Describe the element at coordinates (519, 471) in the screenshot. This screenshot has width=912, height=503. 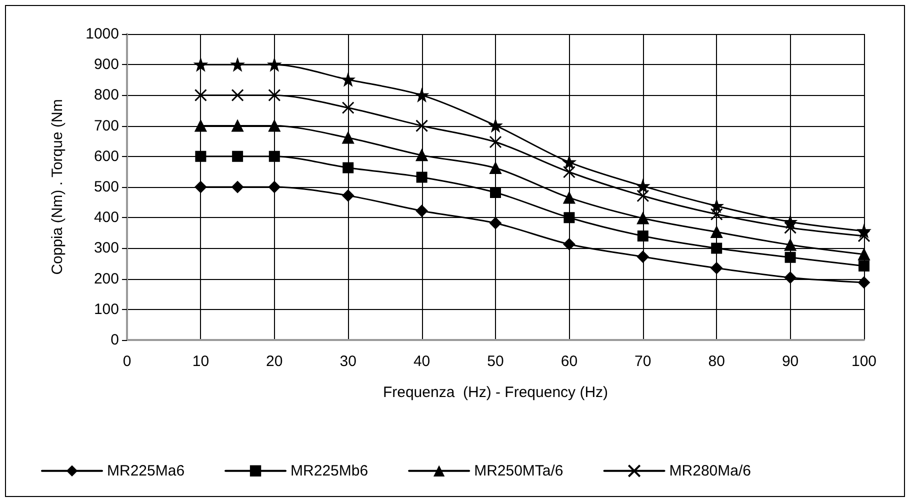
I see `legend-label: MR250MTa/6` at that location.